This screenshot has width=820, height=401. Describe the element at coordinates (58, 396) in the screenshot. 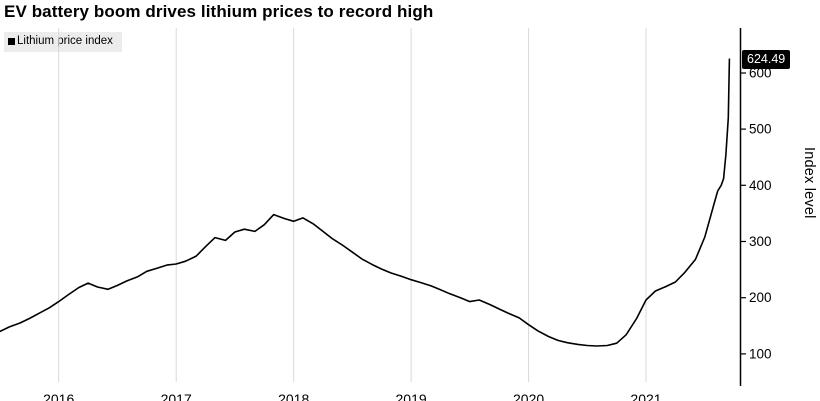

I see `x-tick-label-2016: 2016` at that location.